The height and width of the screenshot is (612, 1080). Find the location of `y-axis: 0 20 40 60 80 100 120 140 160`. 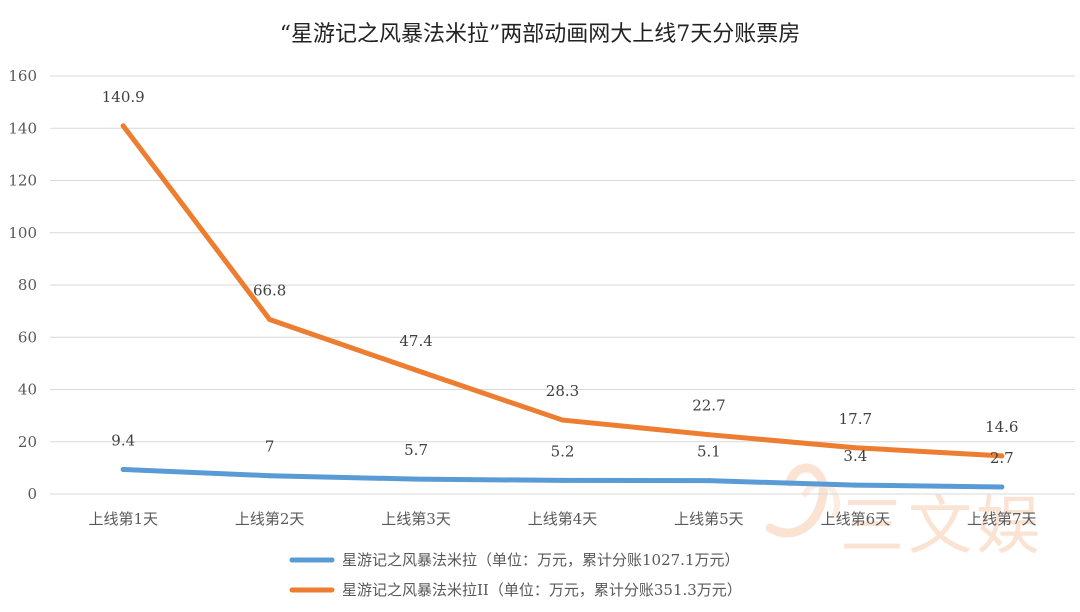

y-axis: 0 20 40 60 80 100 120 140 160 is located at coordinates (22, 285).